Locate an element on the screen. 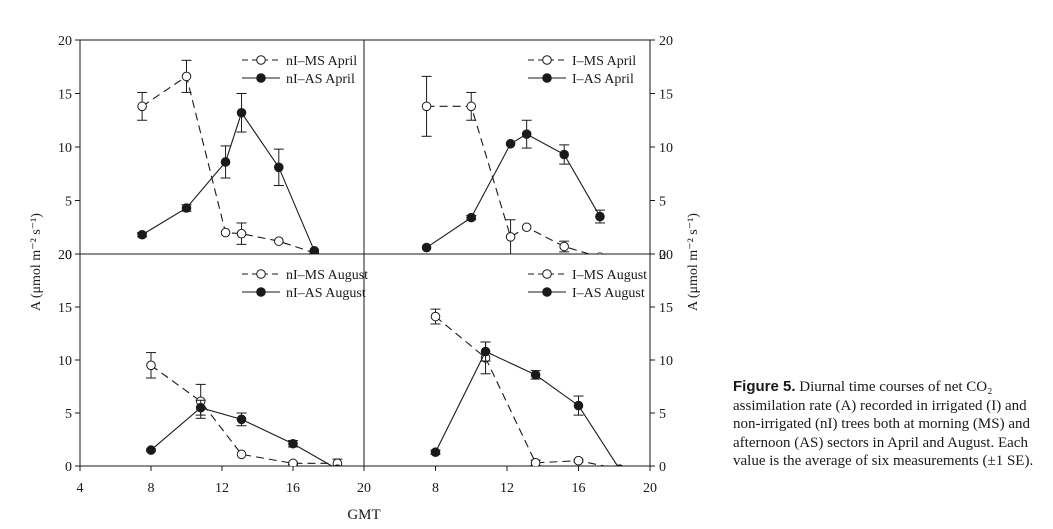 The width and height of the screenshot is (1053, 529). plot-area-bottom-left is located at coordinates (244, 409).